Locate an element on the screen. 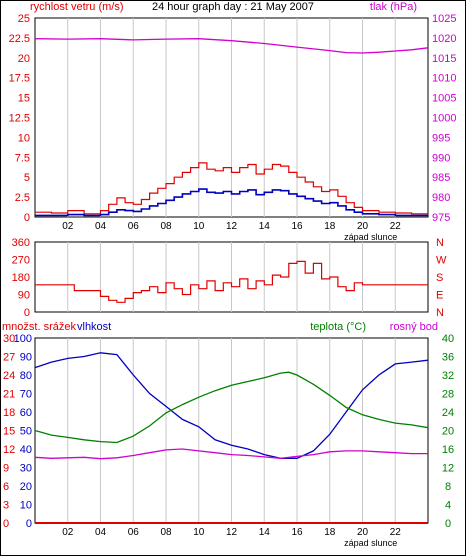  rain-tick-label: 3 is located at coordinates (6, 506).